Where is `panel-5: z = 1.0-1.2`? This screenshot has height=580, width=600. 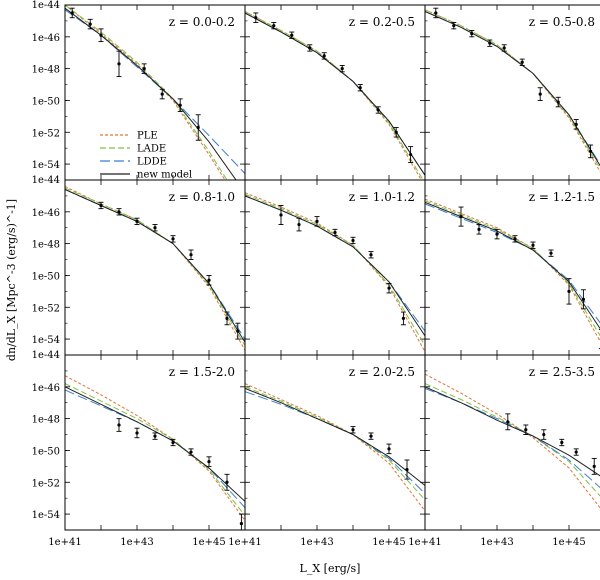
panel-5: z = 1.0-1.2 is located at coordinates (335, 267).